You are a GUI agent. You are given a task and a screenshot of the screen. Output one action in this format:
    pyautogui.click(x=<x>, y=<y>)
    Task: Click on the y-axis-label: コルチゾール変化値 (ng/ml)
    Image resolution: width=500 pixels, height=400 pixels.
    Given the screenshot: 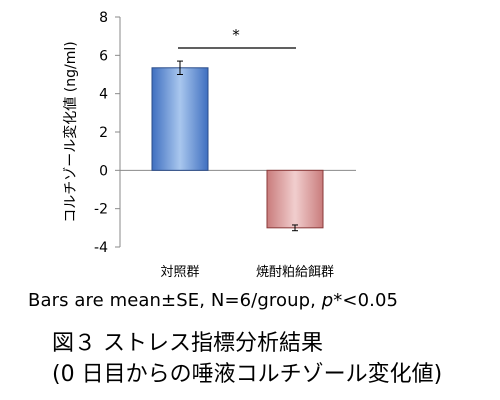 What is the action you would take?
    pyautogui.click(x=70, y=131)
    